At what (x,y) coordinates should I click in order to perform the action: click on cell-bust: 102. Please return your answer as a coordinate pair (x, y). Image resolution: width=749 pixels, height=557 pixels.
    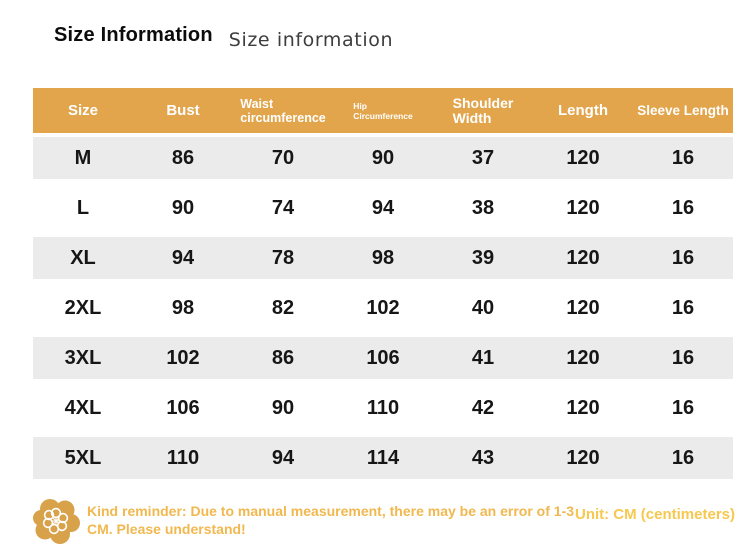
    Looking at the image, I should click on (183, 357).